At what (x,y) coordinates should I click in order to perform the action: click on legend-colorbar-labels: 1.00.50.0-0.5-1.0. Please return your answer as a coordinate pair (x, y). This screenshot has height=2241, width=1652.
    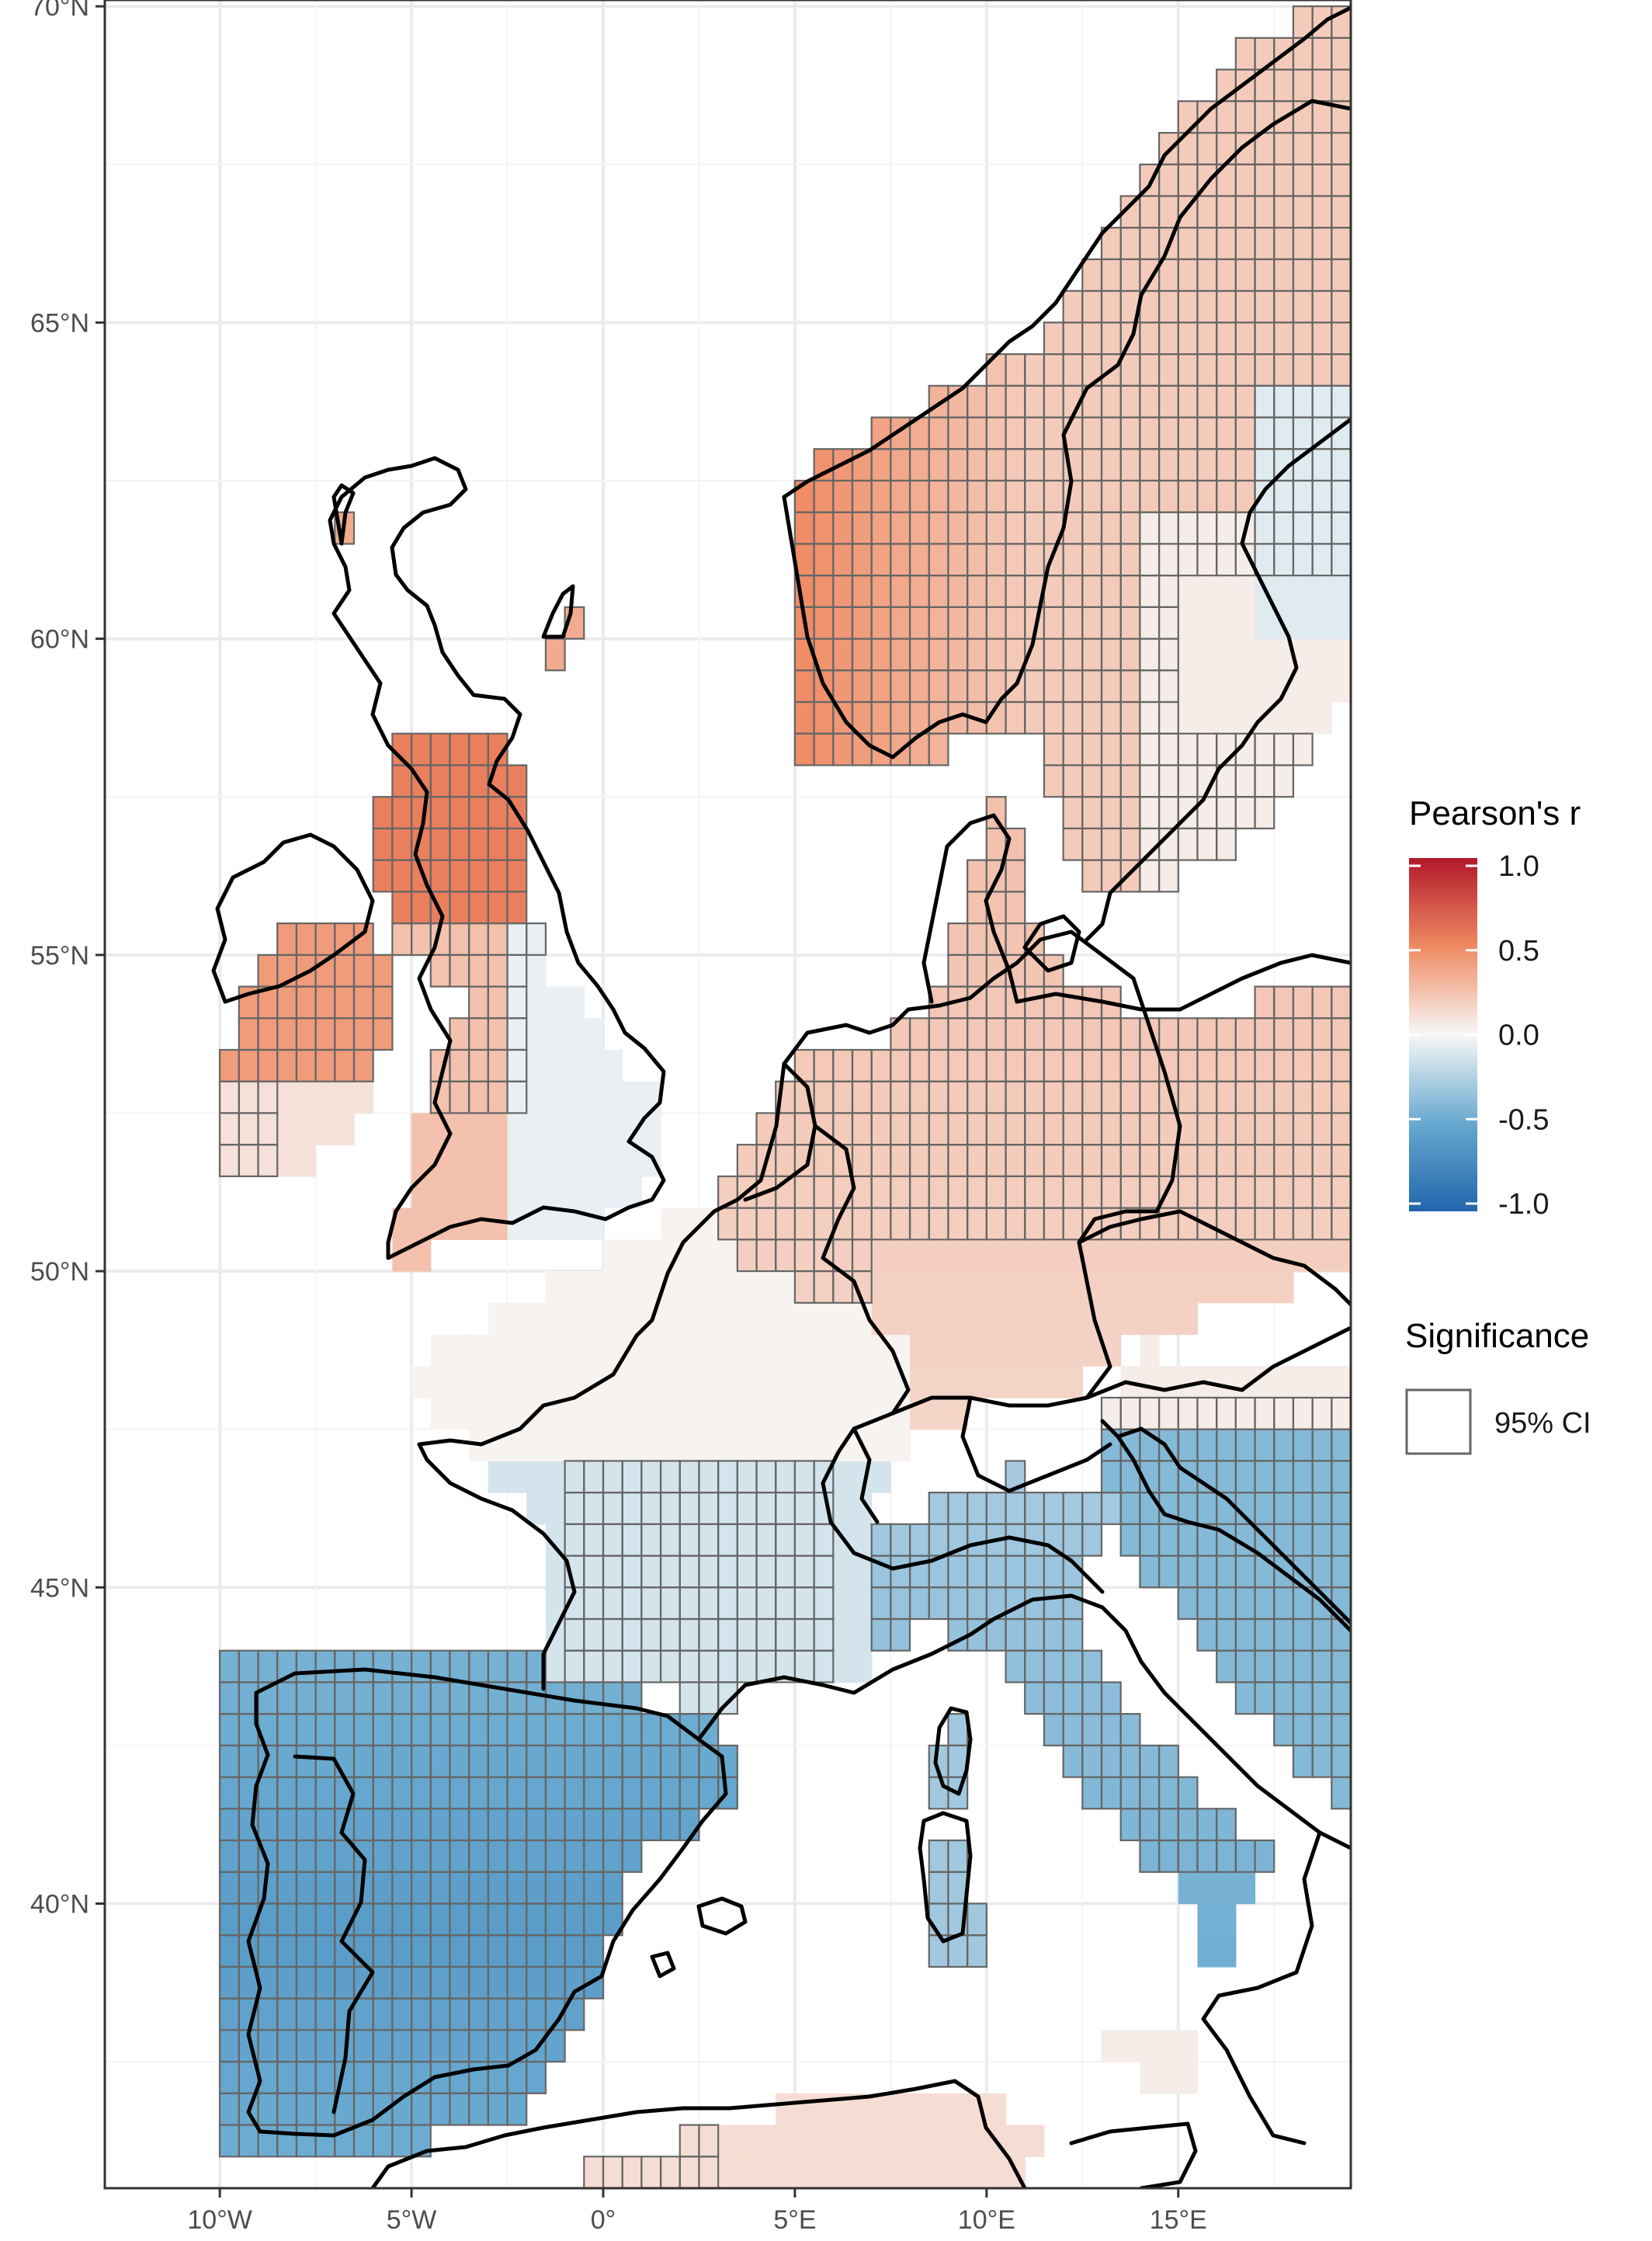
    Looking at the image, I should click on (1479, 1035).